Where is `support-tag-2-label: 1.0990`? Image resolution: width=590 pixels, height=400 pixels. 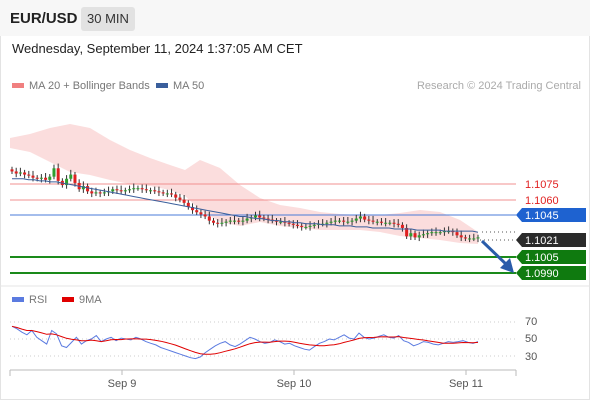
support-tag-2-label: 1.0990 is located at coordinates (542, 274).